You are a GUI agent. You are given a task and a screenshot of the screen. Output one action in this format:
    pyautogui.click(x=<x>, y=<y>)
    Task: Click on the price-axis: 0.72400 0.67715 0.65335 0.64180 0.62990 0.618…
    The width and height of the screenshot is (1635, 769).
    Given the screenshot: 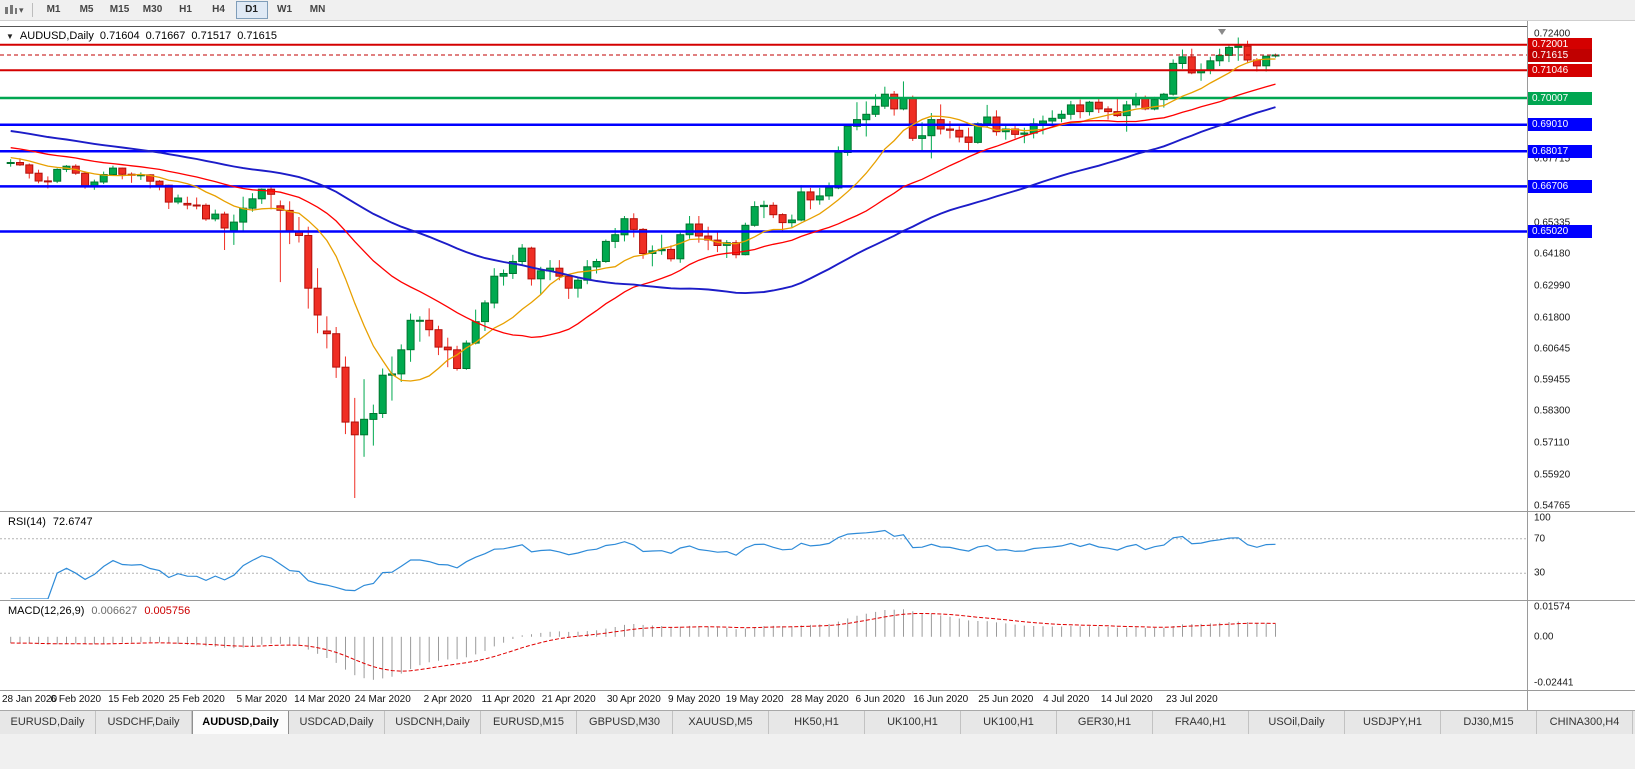 What is the action you would take?
    pyautogui.click(x=1581, y=365)
    